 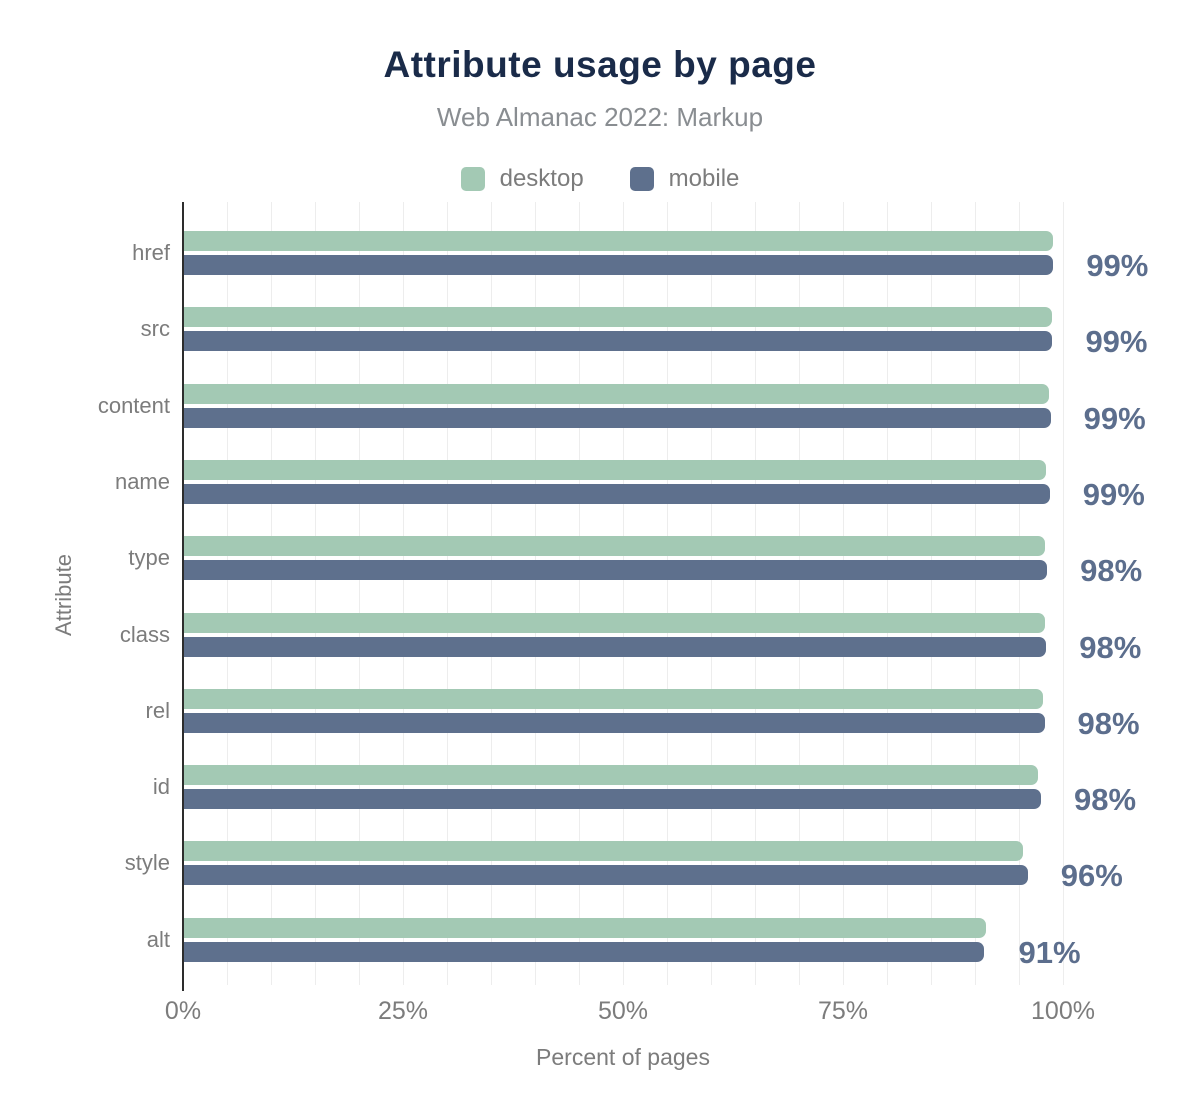 What do you see at coordinates (1116, 342) in the screenshot?
I see `value-label-src: 99%` at bounding box center [1116, 342].